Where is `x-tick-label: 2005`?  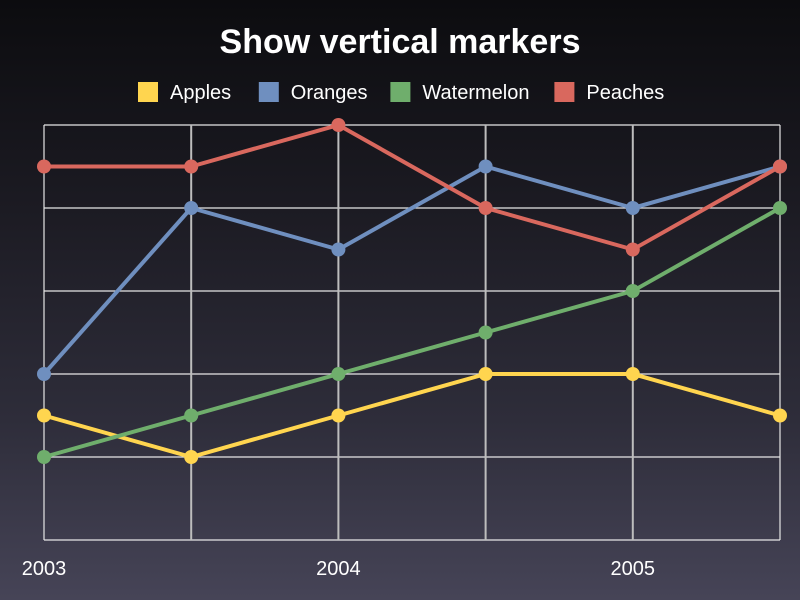 x-tick-label: 2005 is located at coordinates (633, 569).